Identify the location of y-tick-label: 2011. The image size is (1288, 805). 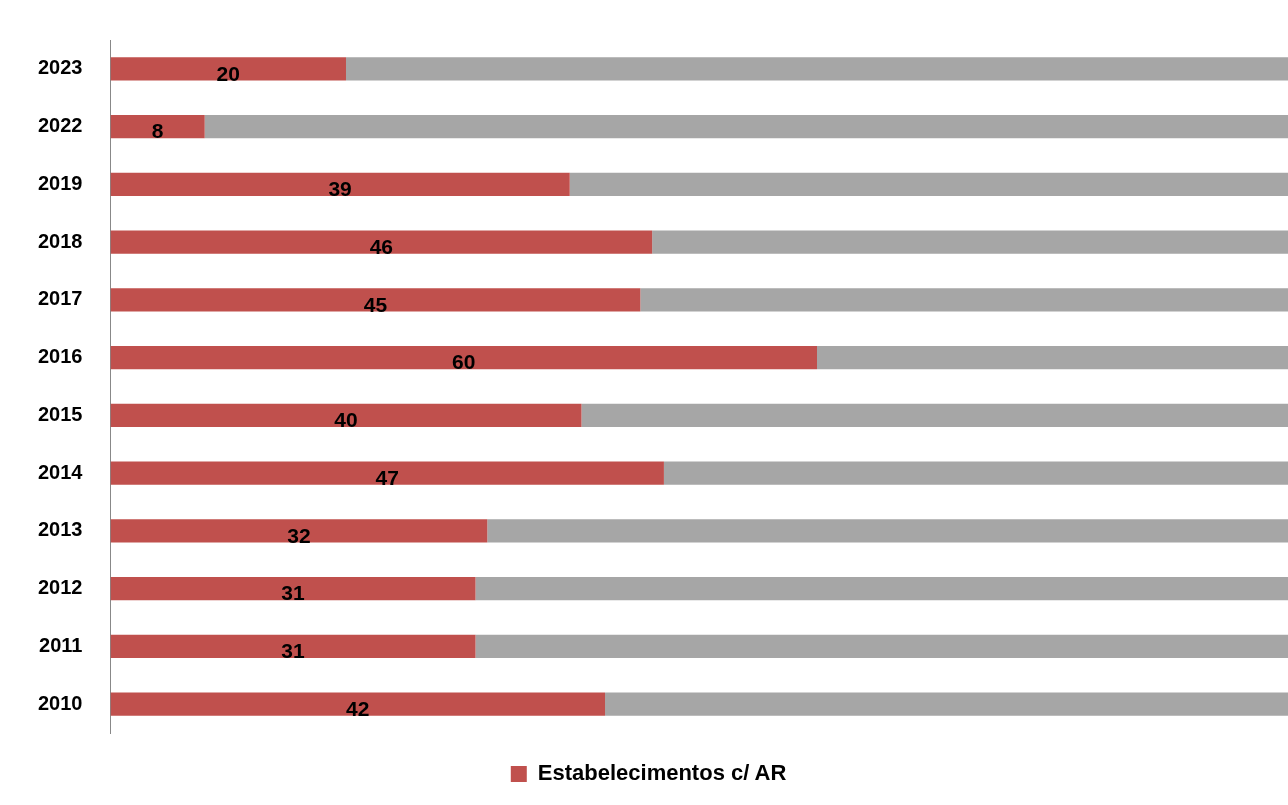
(61, 644).